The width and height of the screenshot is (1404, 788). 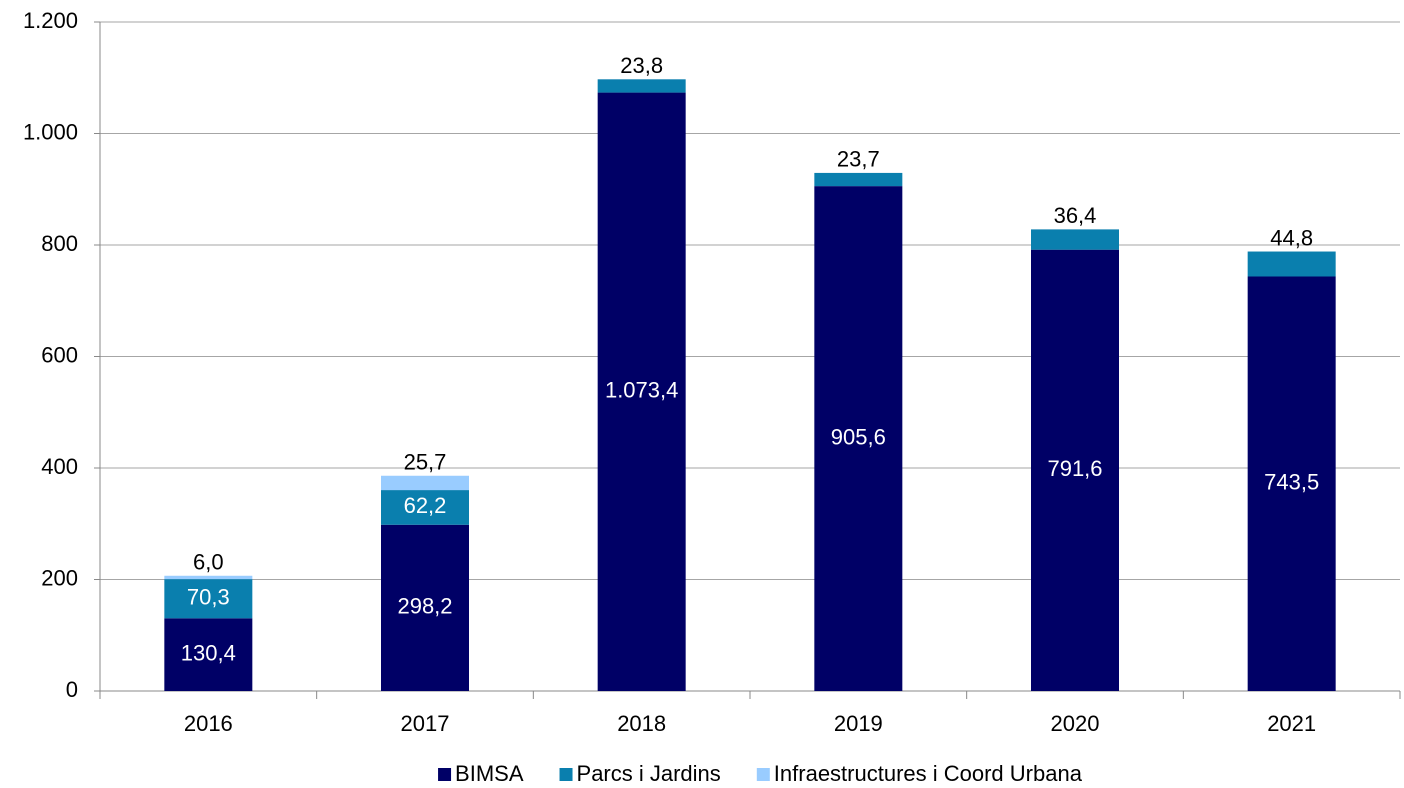 I want to click on data-label: 743,5, so click(x=1291, y=482).